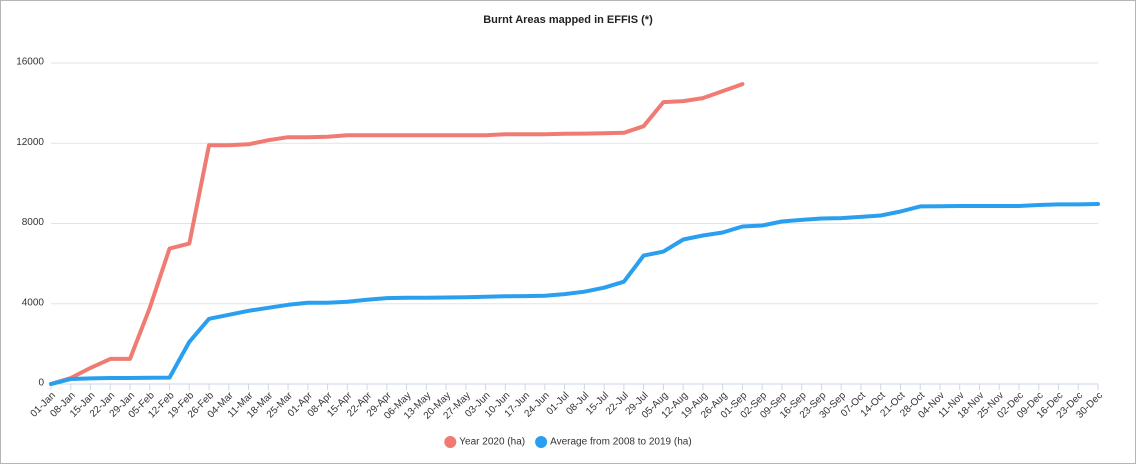 Image resolution: width=1136 pixels, height=468 pixels. I want to click on y-tick-label: 12000, so click(30, 142).